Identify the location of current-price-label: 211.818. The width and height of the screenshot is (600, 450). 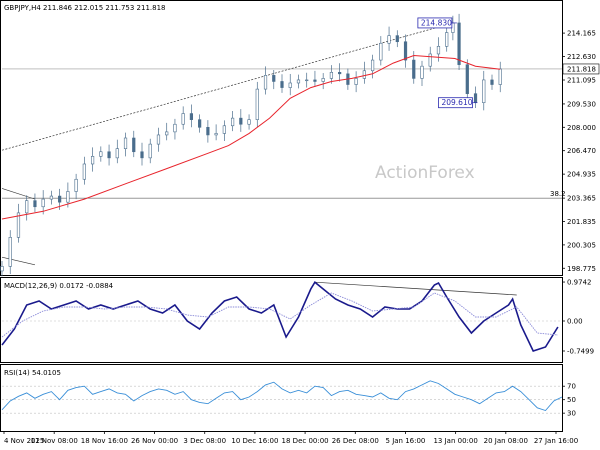
(581, 69).